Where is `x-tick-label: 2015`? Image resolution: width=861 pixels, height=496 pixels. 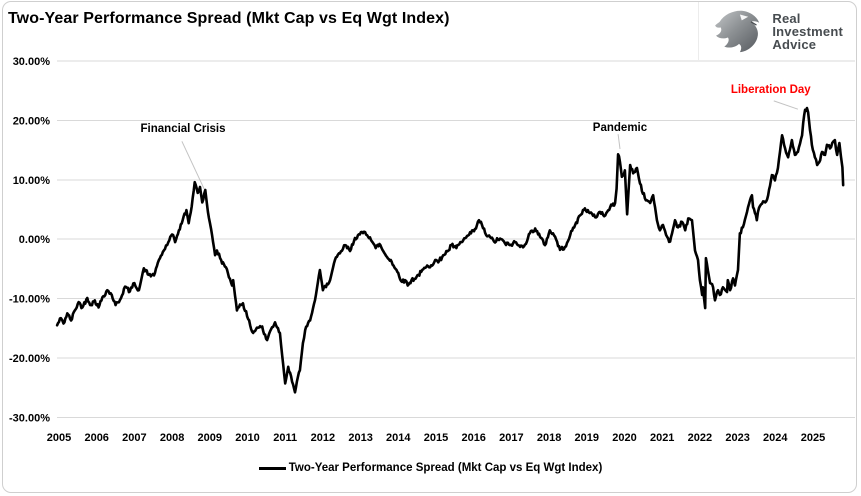 x-tick-label: 2015 is located at coordinates (436, 438).